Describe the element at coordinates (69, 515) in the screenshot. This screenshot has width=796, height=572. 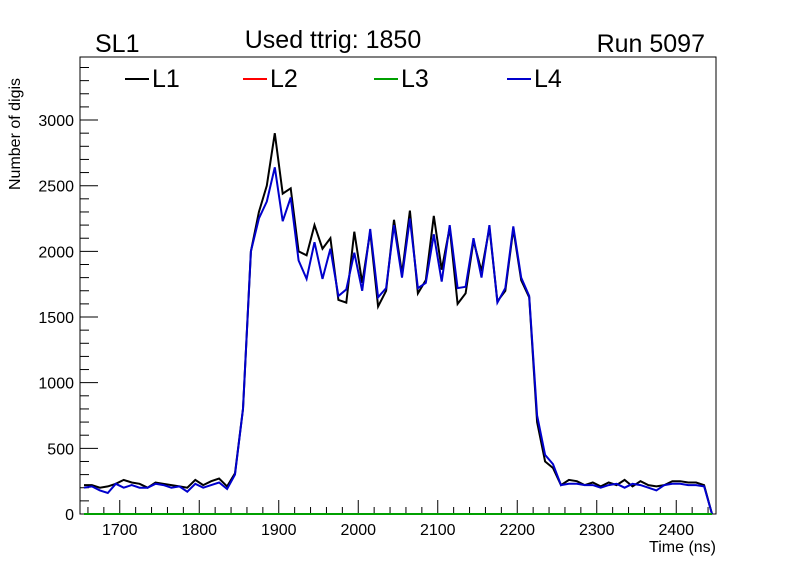
I see `y-tick-label: 0` at that location.